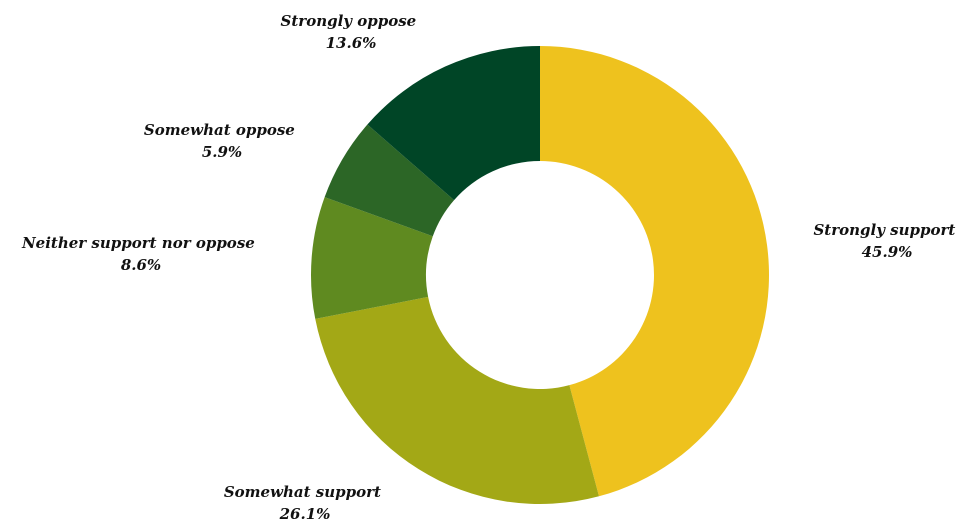  I want to click on label-neither-value: 8.6%, so click(141, 265).